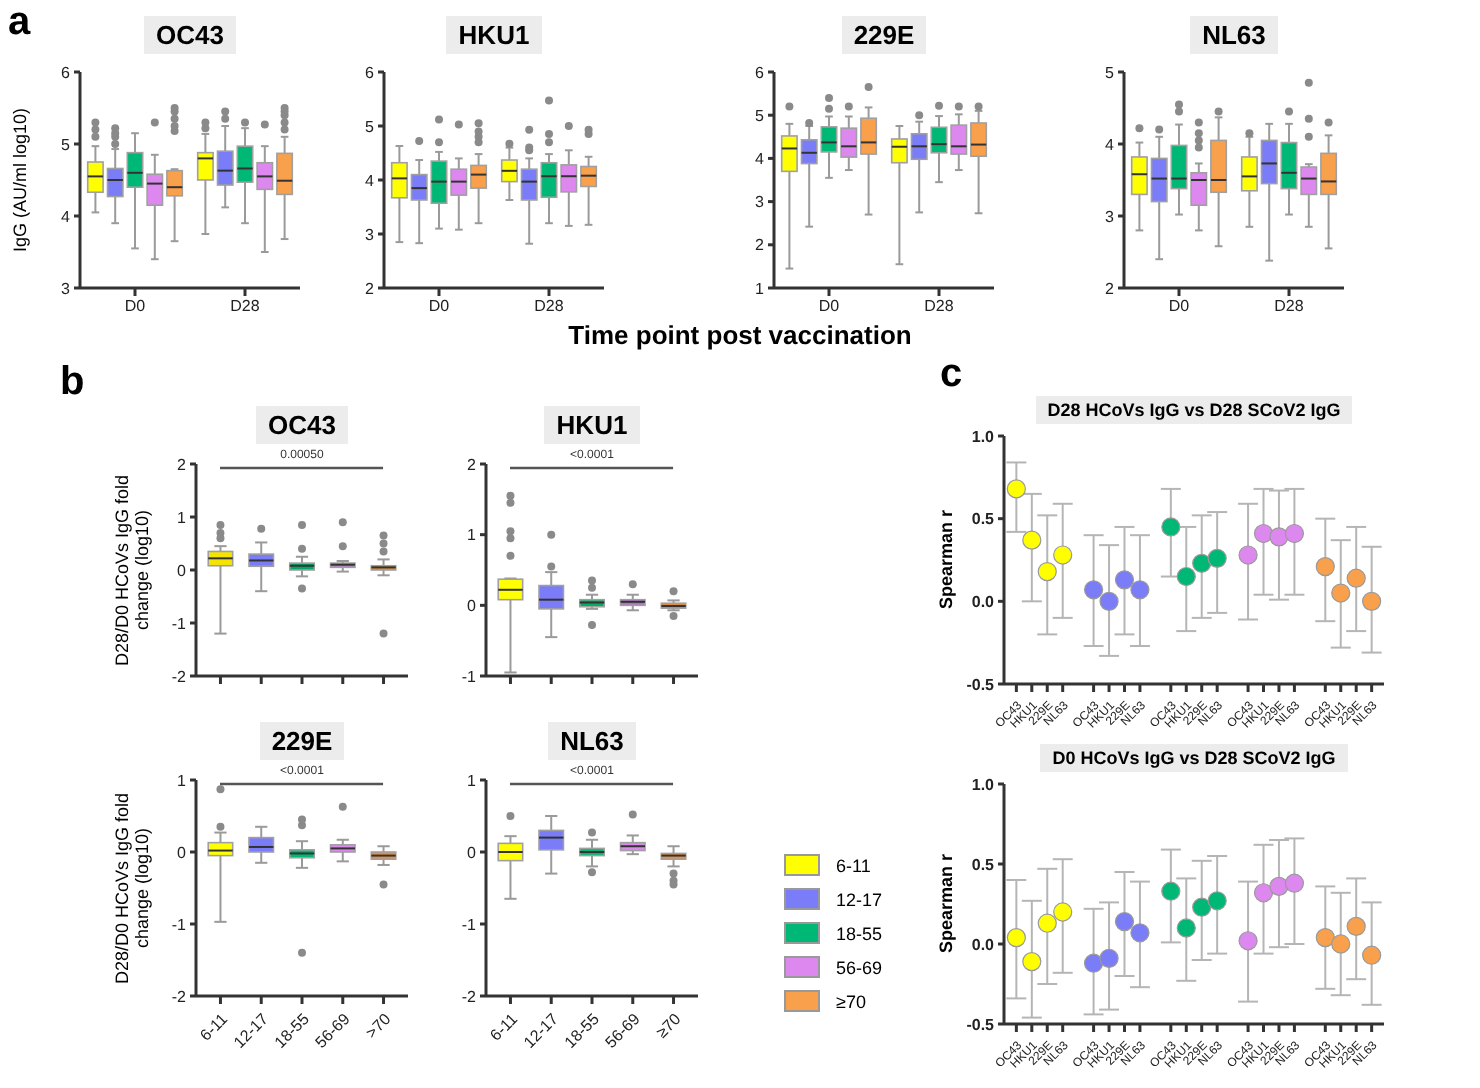  I want to click on y-axis-title: IgG (AU/ml log10), so click(20, 180).